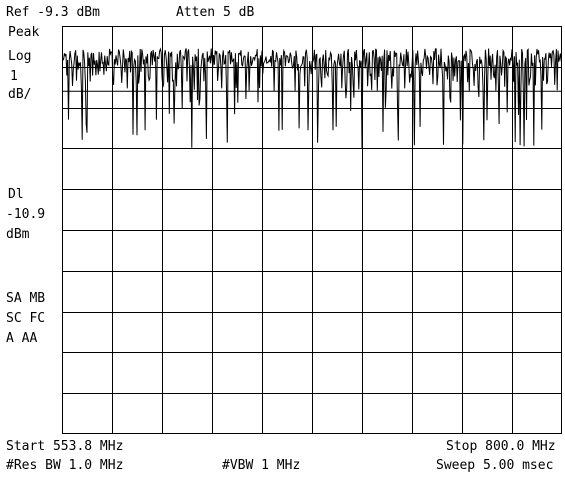  What do you see at coordinates (16, 194) in the screenshot?
I see `display-line-label: Dl` at bounding box center [16, 194].